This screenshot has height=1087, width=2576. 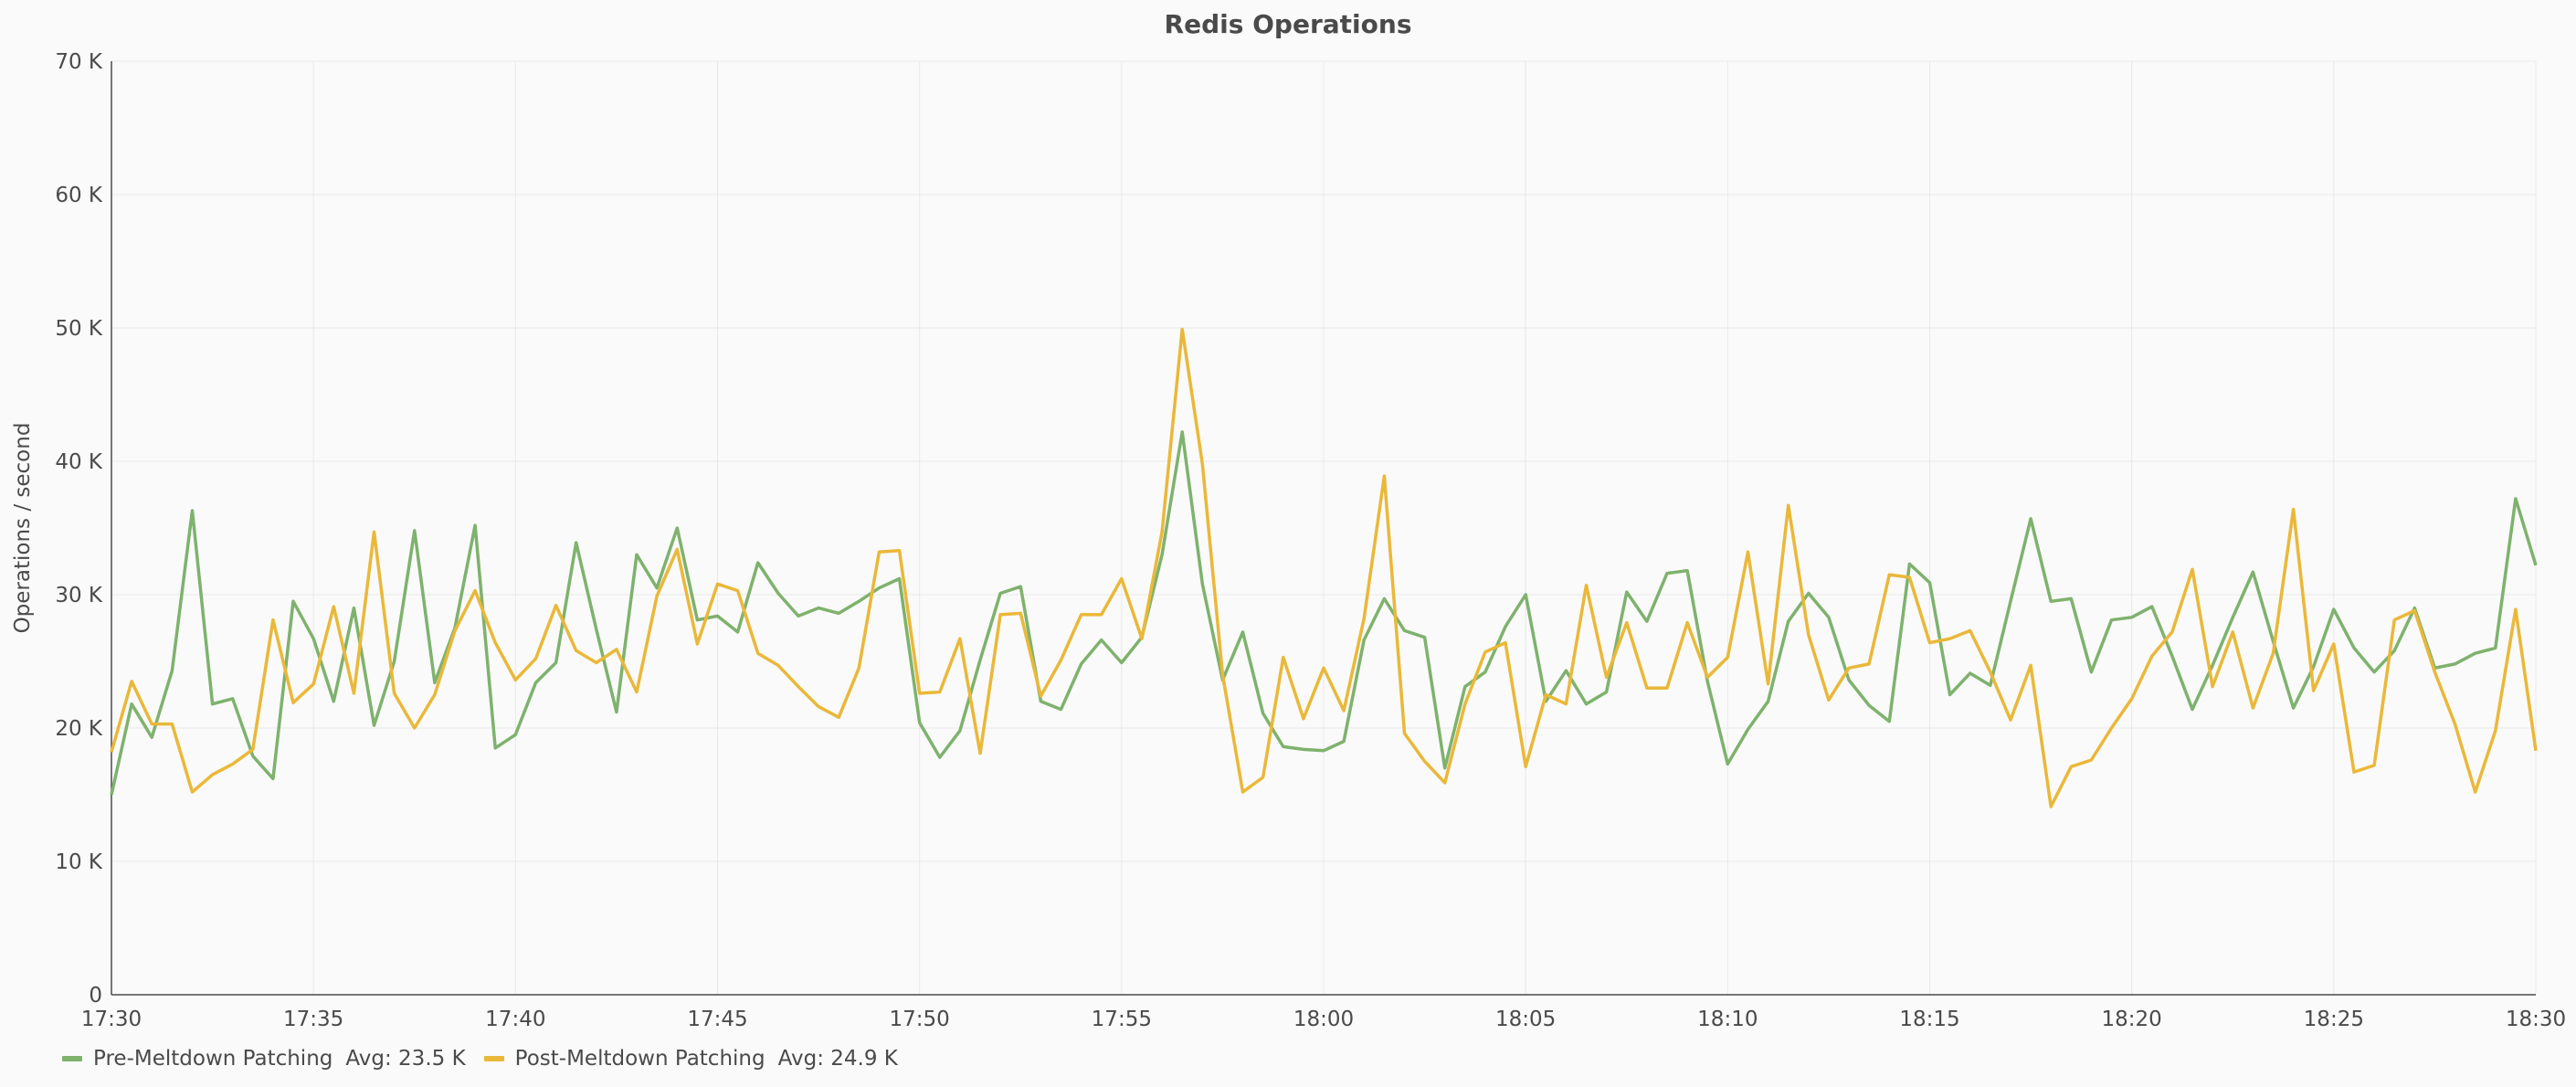 I want to click on x-tick-label: 18:30, so click(x=2536, y=1019).